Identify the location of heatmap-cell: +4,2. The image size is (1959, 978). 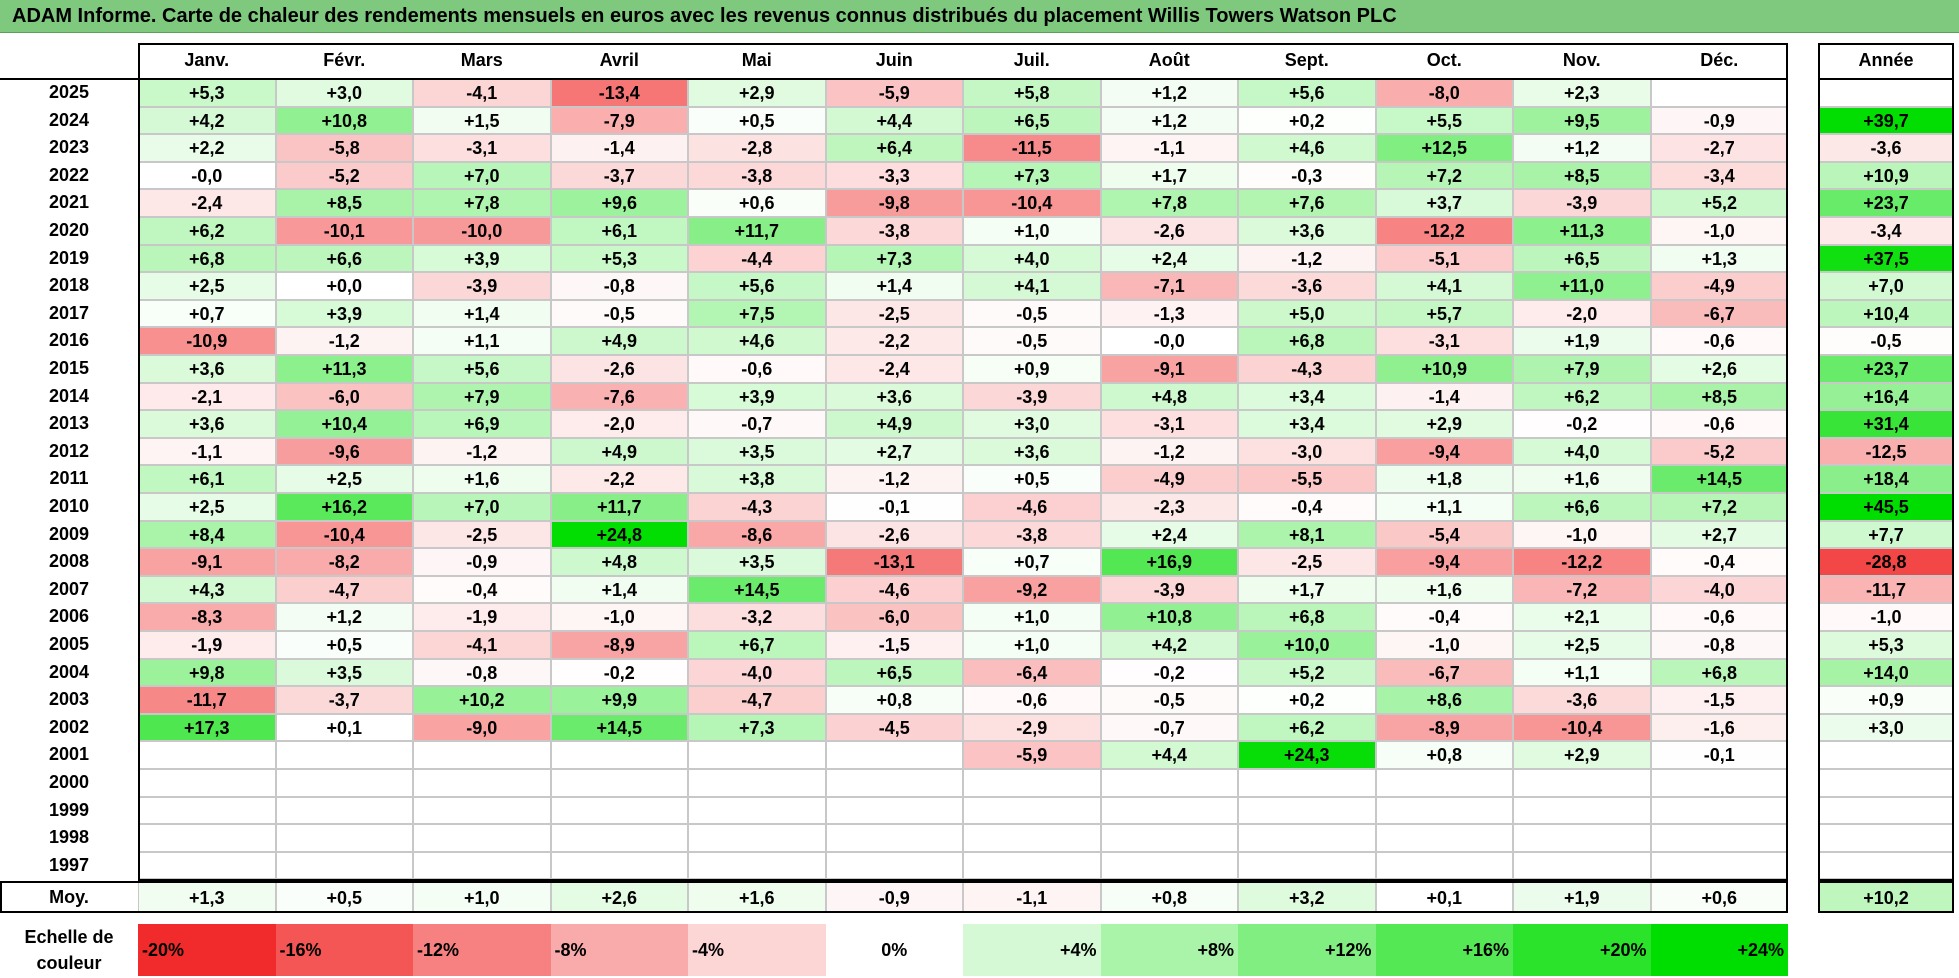
(207, 120).